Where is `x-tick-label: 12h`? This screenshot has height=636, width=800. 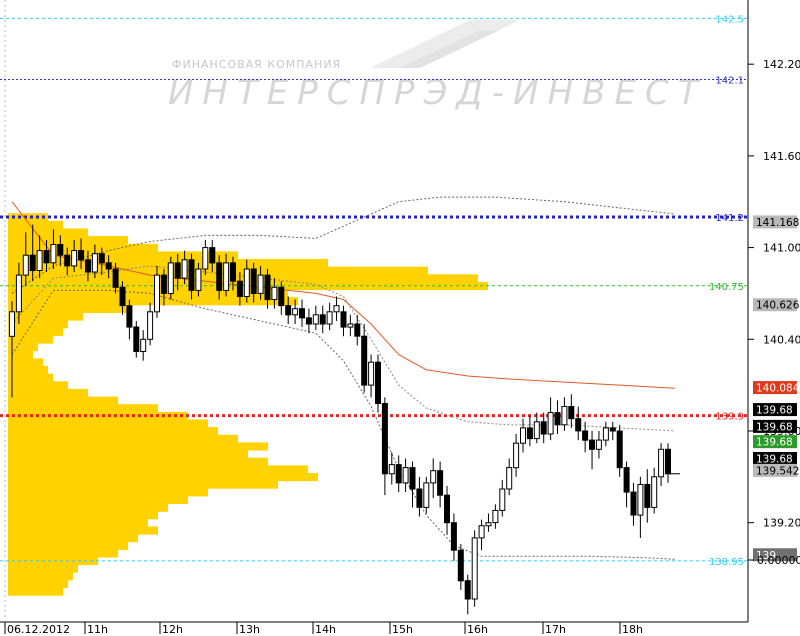 x-tick-label: 12h is located at coordinates (172, 629).